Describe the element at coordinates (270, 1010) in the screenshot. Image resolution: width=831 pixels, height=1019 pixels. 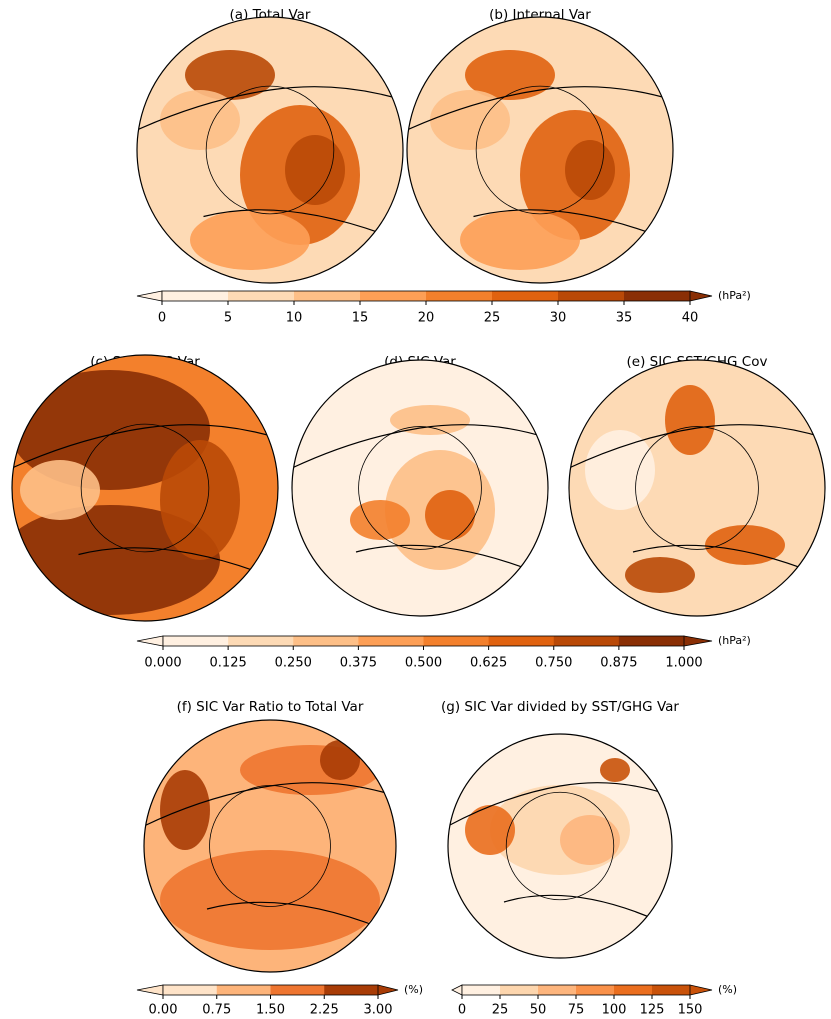
I see `tick-label: 1.50` at that location.